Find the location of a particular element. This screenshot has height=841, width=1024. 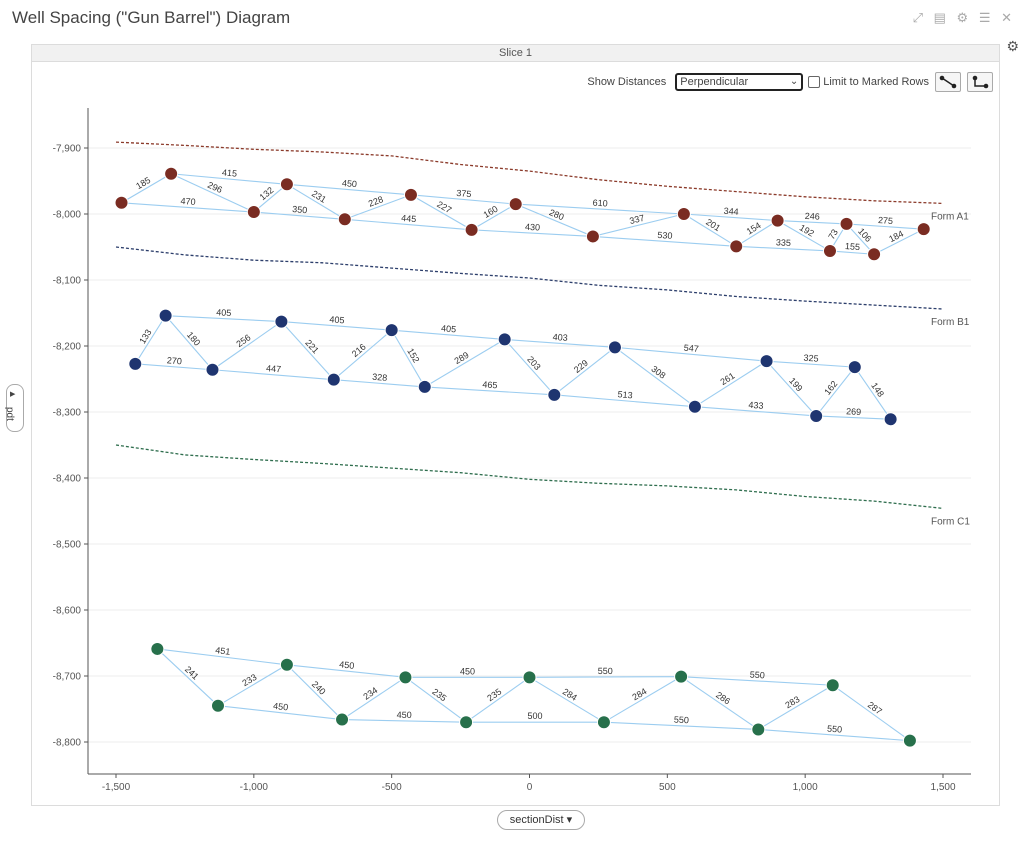

distance-label: 375 is located at coordinates (464, 193).